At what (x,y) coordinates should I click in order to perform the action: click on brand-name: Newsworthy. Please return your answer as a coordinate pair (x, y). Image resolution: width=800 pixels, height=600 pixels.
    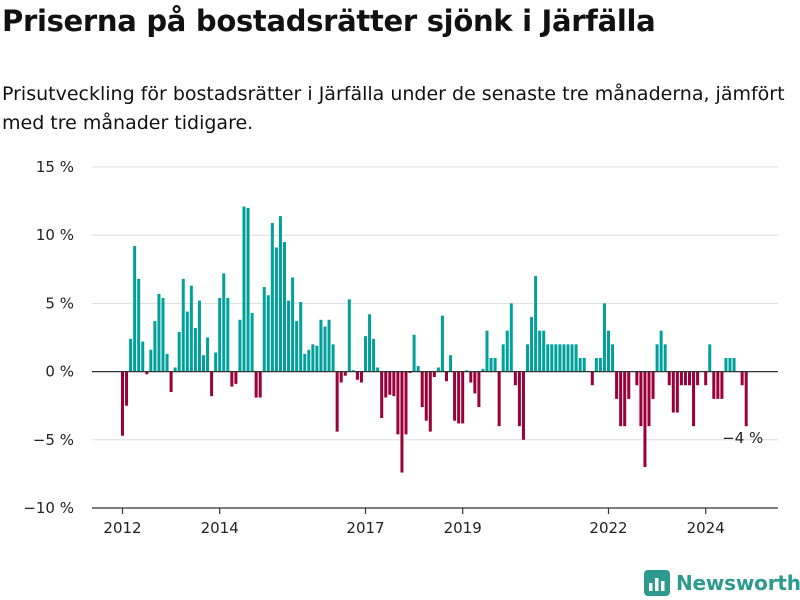
    Looking at the image, I should click on (738, 583).